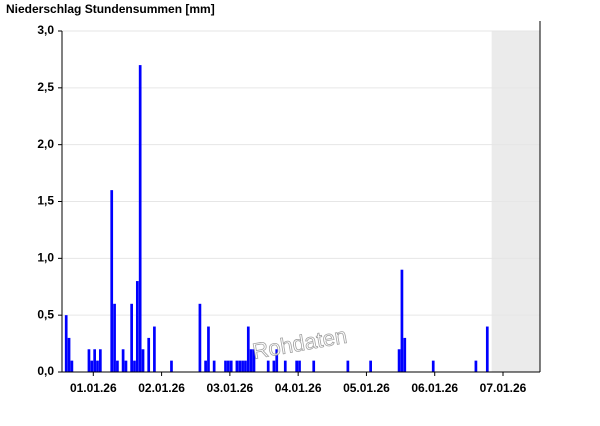  Describe the element at coordinates (45, 314) in the screenshot. I see `y-tick-label: 0,5` at that location.